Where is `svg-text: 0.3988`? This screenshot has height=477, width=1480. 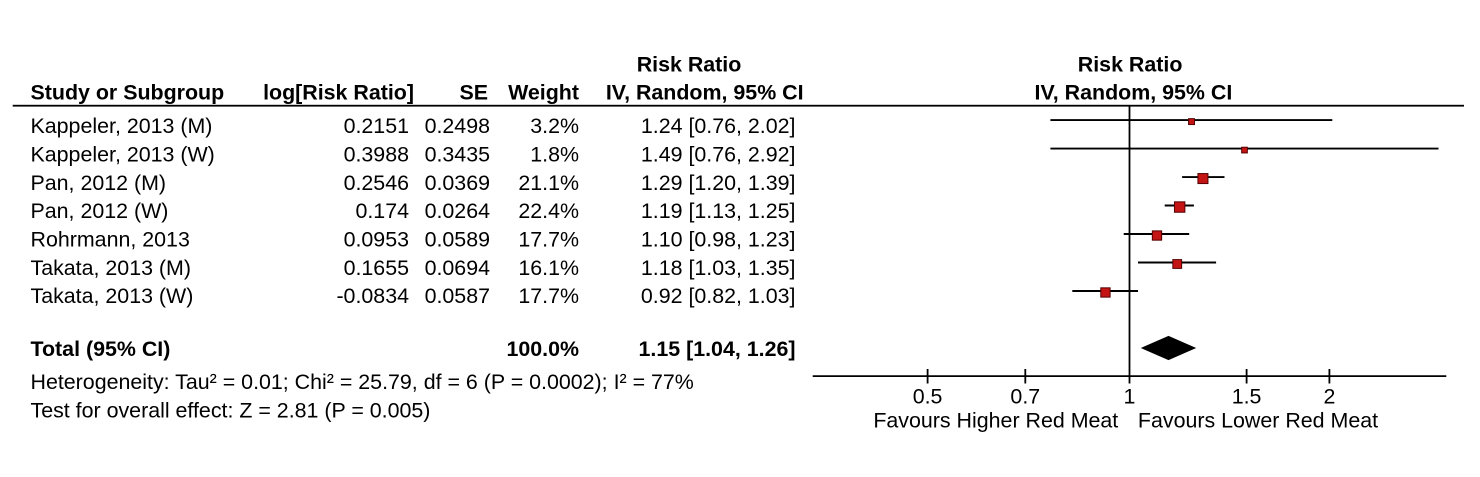 svg-text: 0.3988 is located at coordinates (376, 154).